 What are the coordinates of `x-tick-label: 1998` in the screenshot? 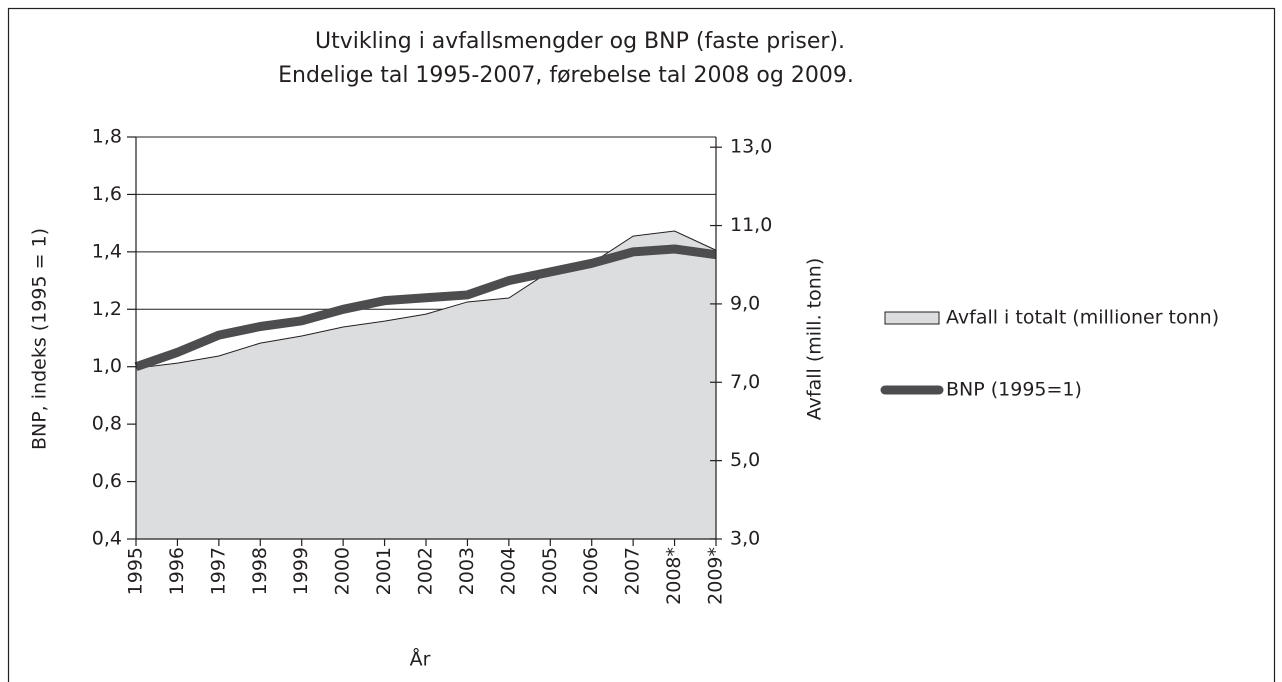 It's located at (260, 571).